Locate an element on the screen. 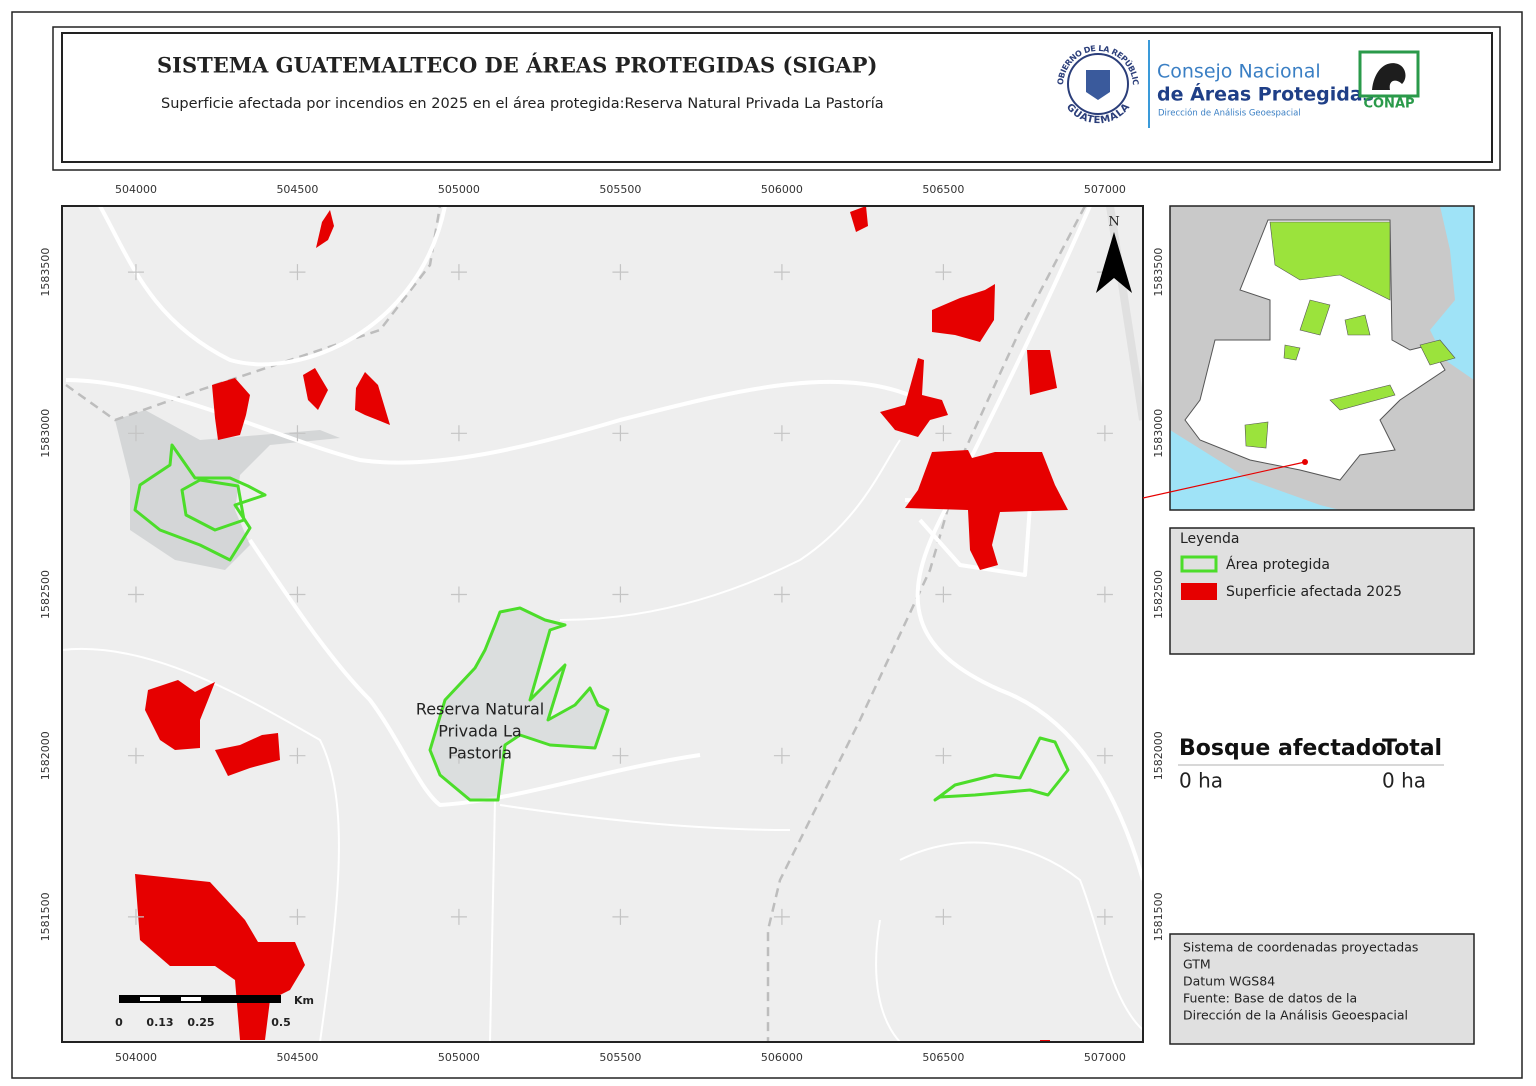 This screenshot has height=1086, width=1536. note-line: GTM is located at coordinates (1197, 964).